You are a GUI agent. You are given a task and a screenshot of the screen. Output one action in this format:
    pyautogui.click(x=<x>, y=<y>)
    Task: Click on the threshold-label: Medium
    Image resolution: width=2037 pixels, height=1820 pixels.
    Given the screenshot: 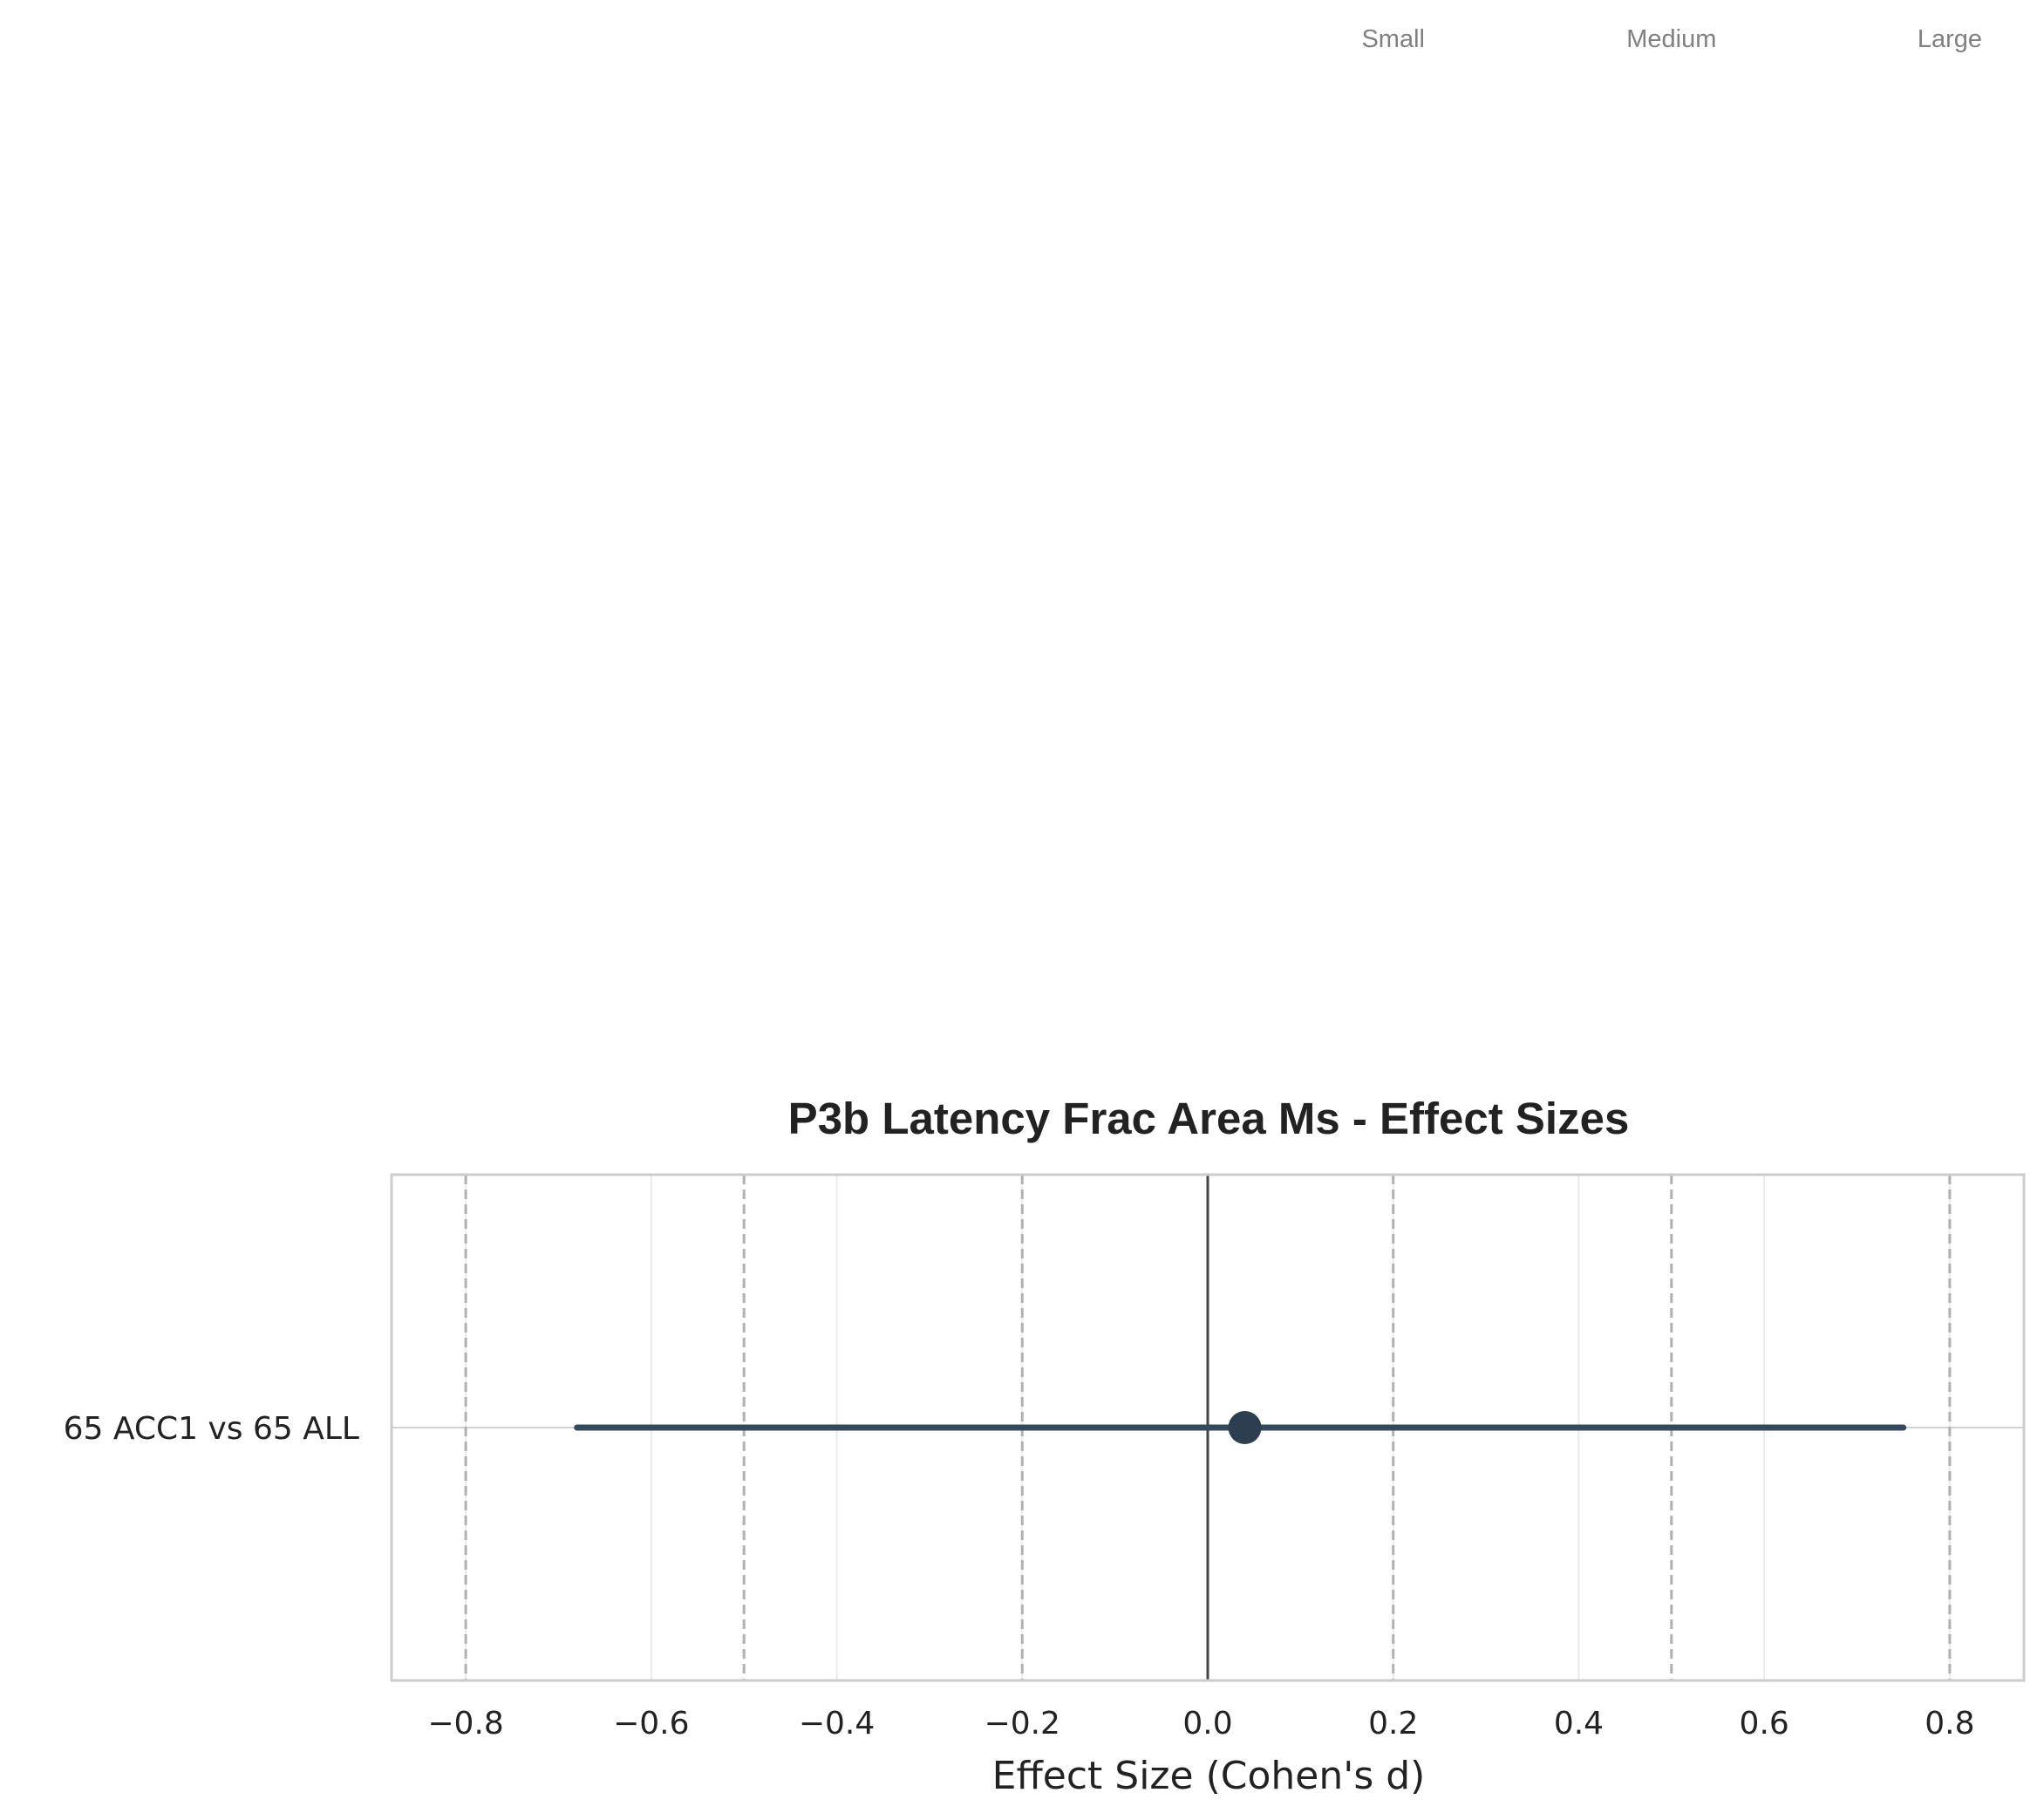 What is the action you would take?
    pyautogui.click(x=1671, y=39)
    